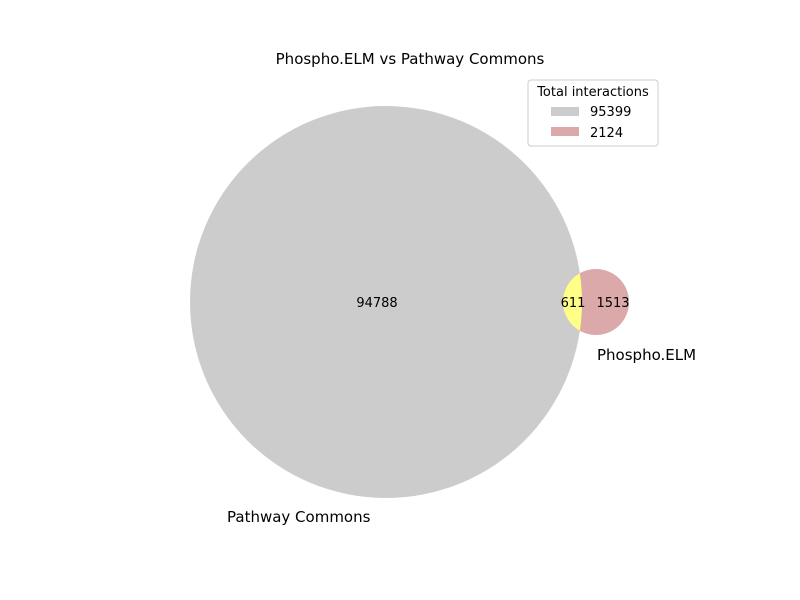 The width and height of the screenshot is (800, 600). Describe the element at coordinates (573, 303) in the screenshot. I see `intersection-value: 611` at that location.